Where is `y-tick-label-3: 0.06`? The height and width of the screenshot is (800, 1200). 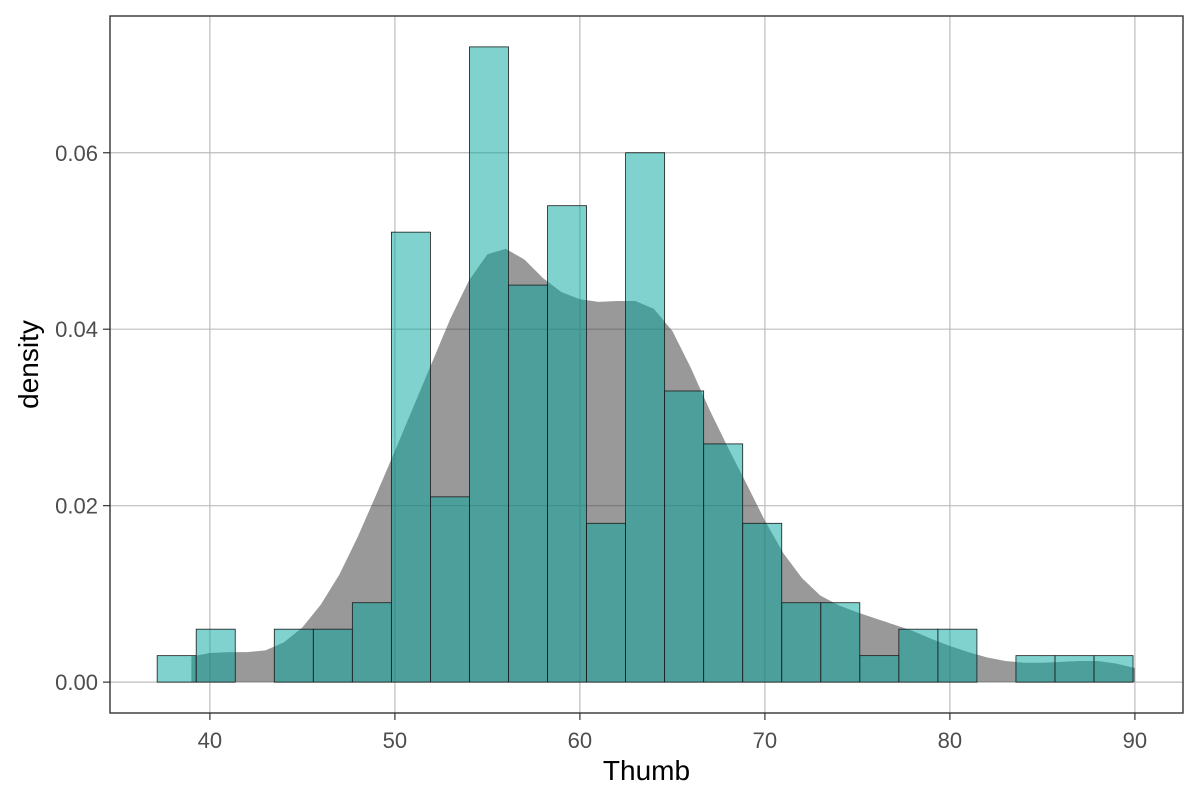
y-tick-label-3: 0.06 is located at coordinates (76, 153).